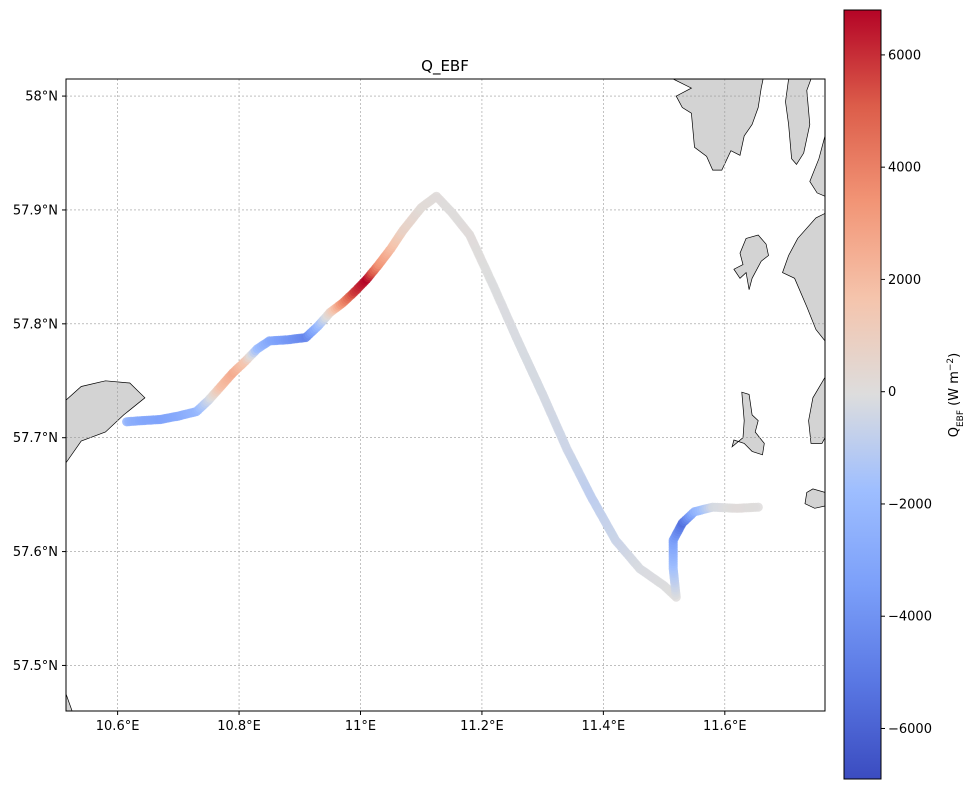  I want to click on colorbar-tick-label: 4000, so click(904, 168).